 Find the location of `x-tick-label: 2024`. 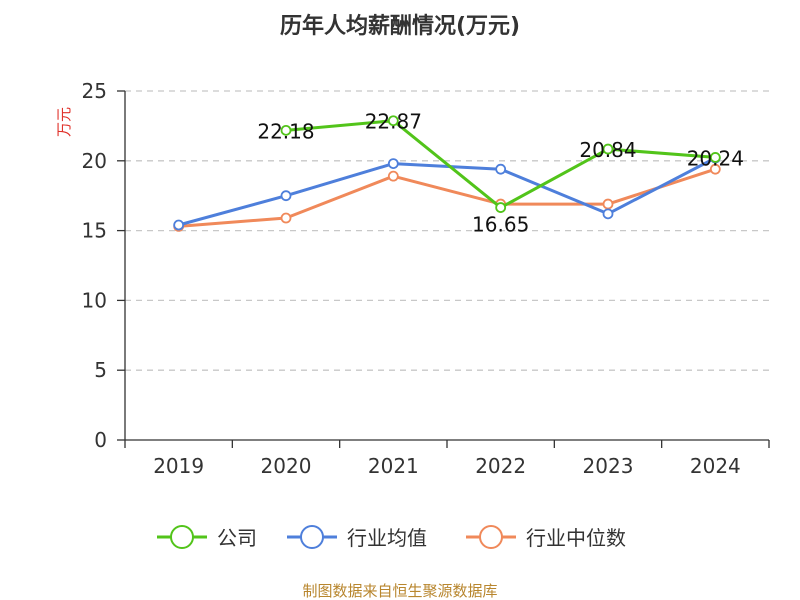

x-tick-label: 2024 is located at coordinates (715, 466).